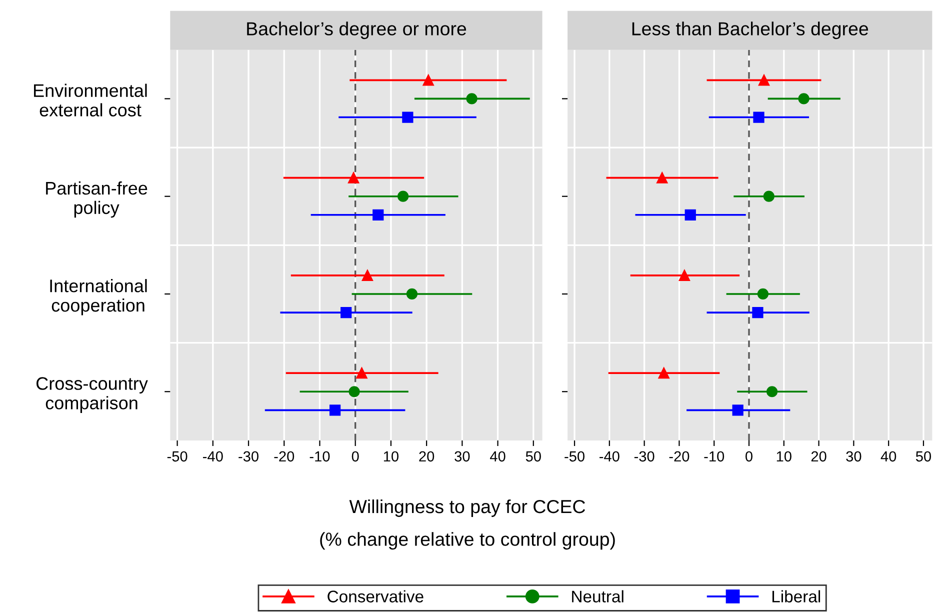 The width and height of the screenshot is (935, 616). I want to click on legend-label: Conservative, so click(376, 596).